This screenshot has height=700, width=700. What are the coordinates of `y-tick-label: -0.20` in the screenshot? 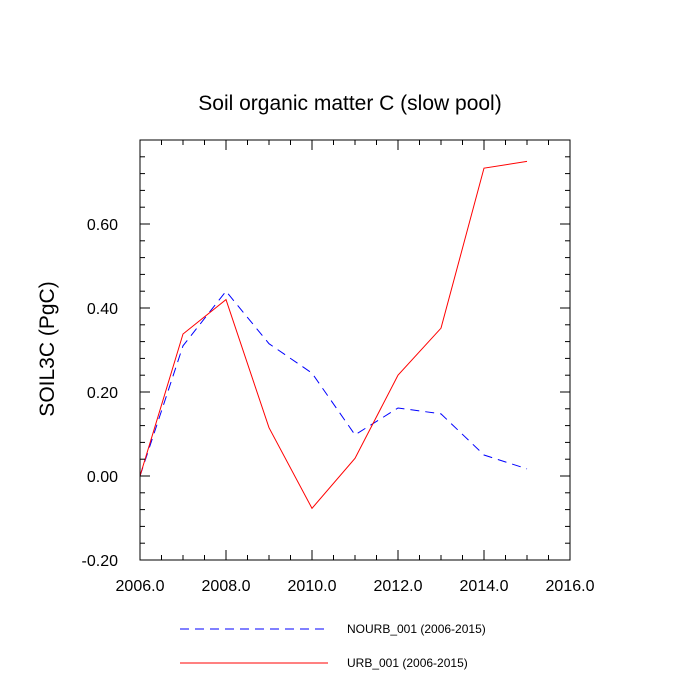 It's located at (100, 561).